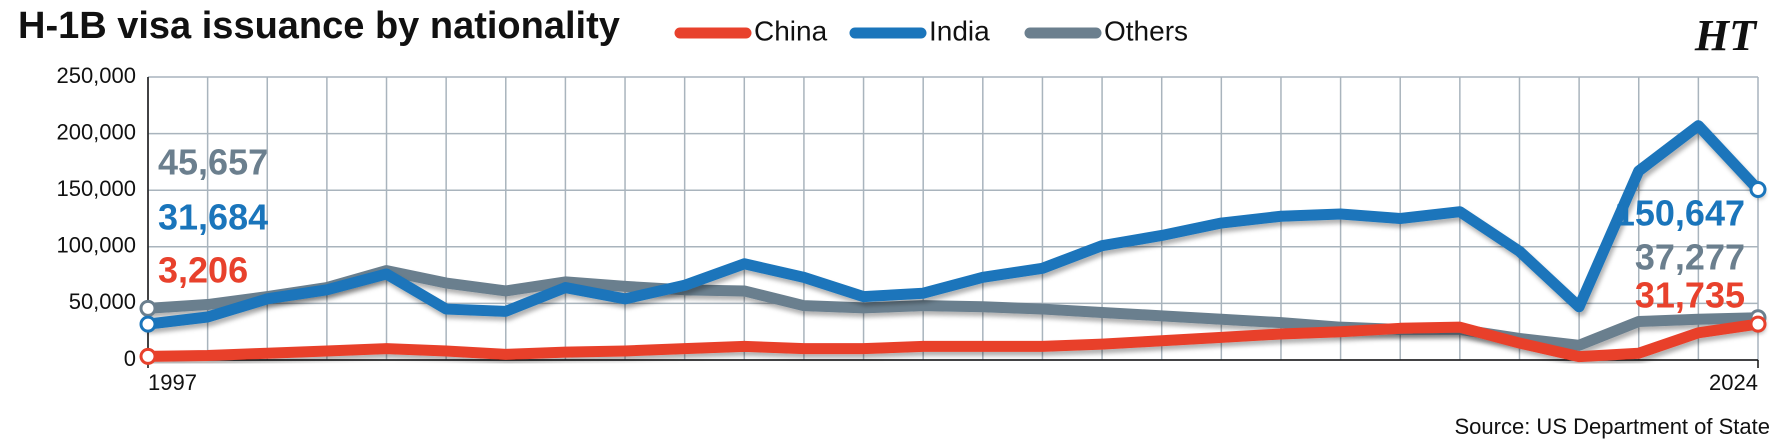 The height and width of the screenshot is (444, 1786). Describe the element at coordinates (213, 217) in the screenshot. I see `value-label: 31,684` at that location.